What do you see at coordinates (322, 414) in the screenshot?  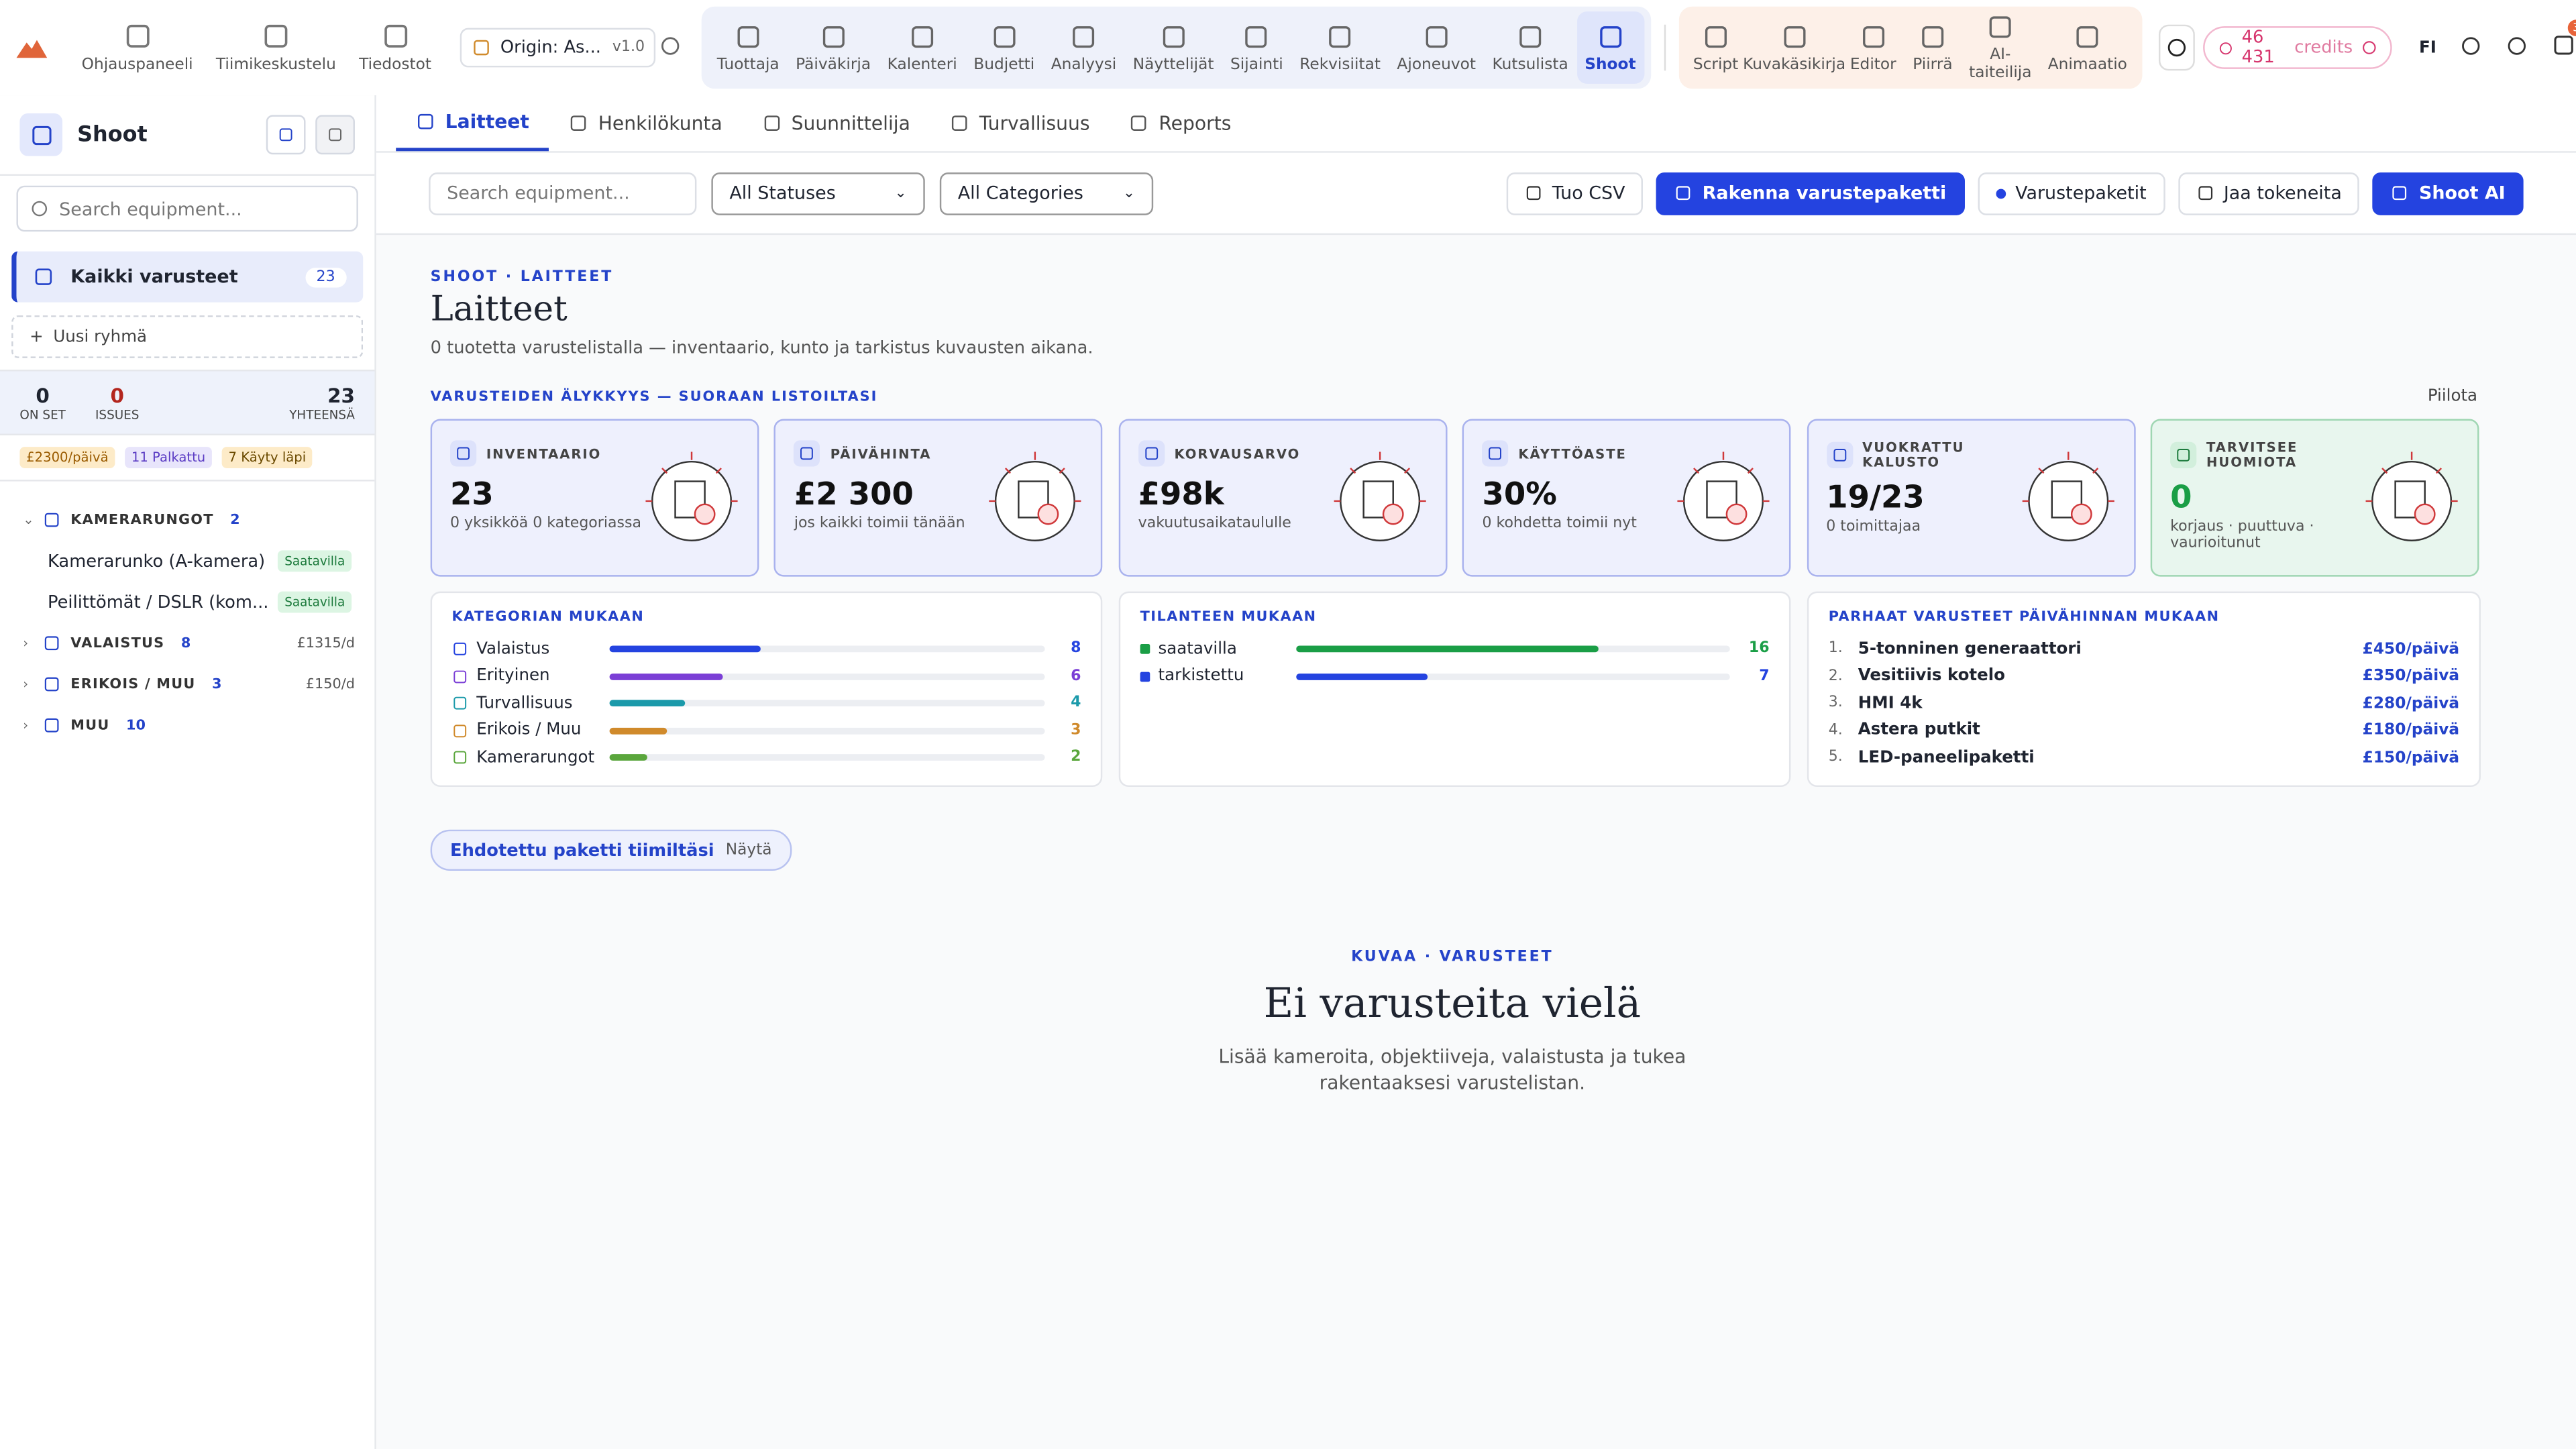 I see `stat-label: YHTEENSÄ` at bounding box center [322, 414].